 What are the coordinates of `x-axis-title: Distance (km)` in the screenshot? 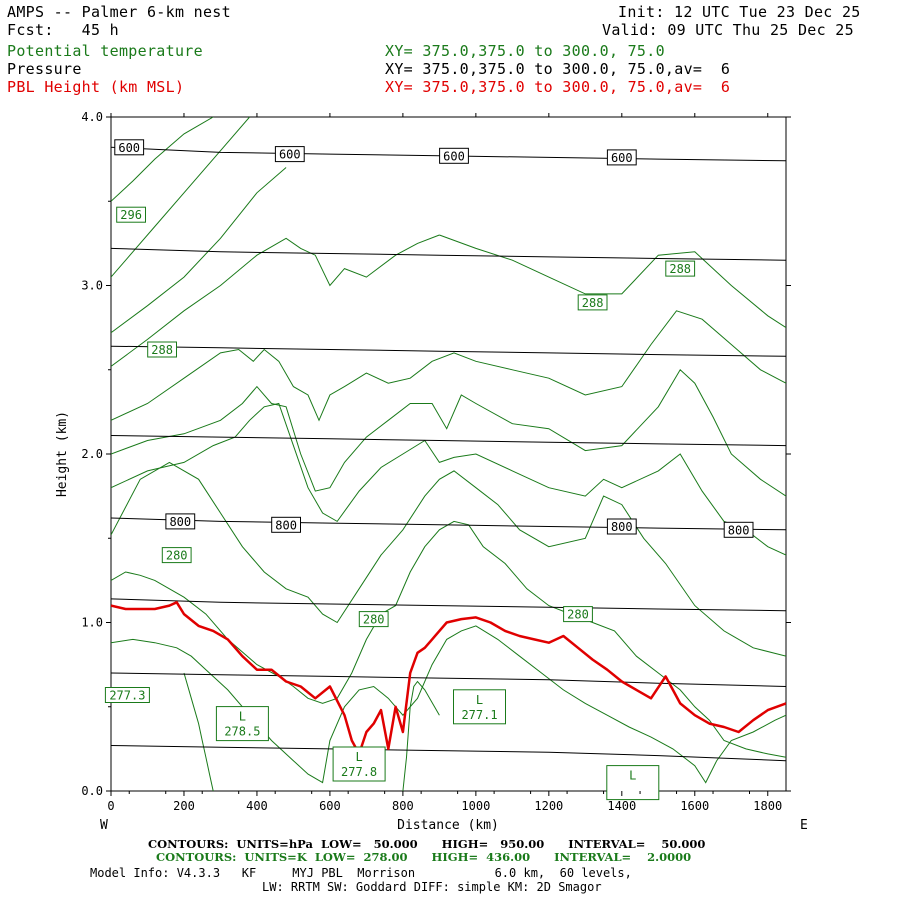 It's located at (448, 825).